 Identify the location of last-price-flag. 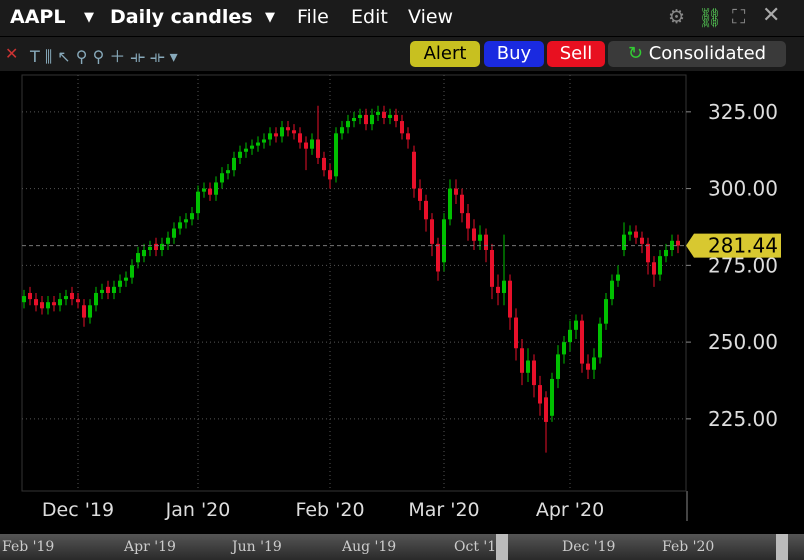
(733, 245).